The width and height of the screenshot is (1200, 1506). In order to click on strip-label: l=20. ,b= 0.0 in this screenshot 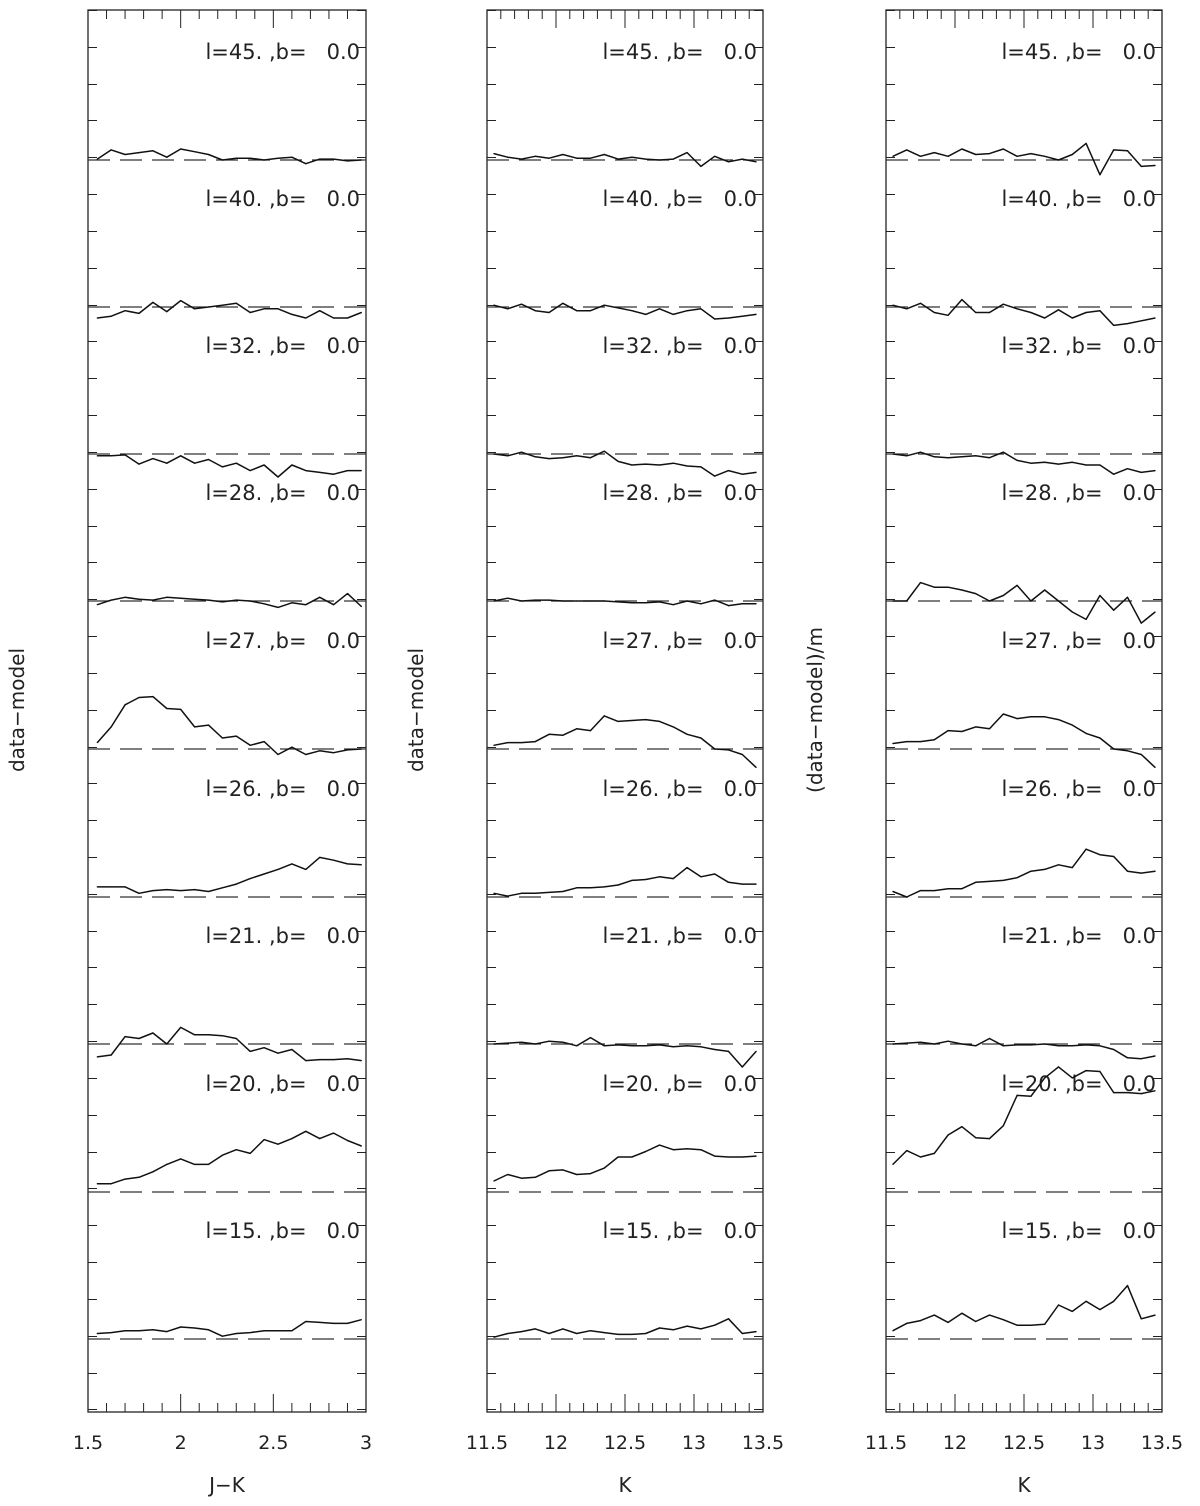, I will do `click(1078, 1084)`.